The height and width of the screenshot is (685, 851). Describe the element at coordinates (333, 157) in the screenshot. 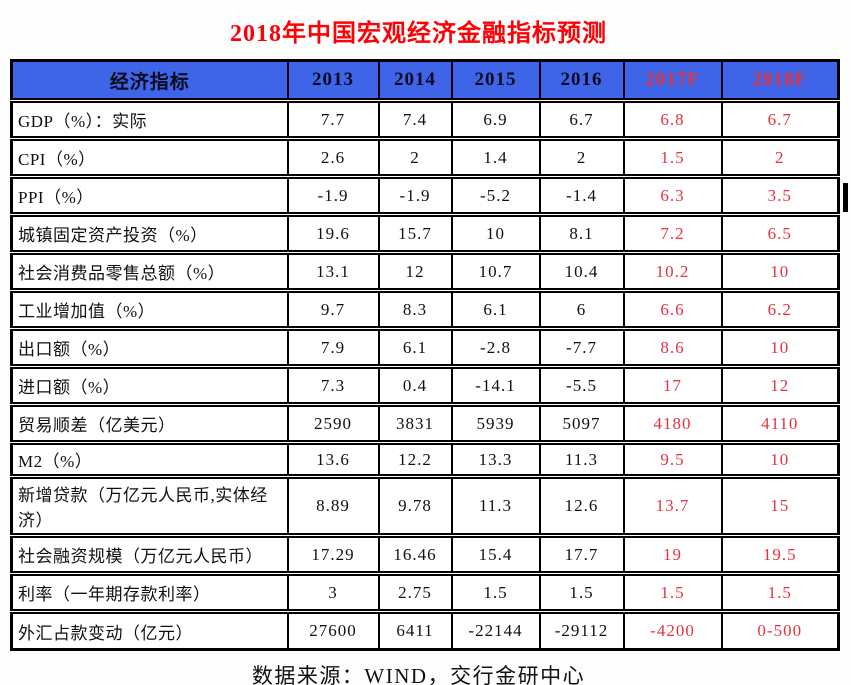

I see `cell-2013: 2.6` at that location.